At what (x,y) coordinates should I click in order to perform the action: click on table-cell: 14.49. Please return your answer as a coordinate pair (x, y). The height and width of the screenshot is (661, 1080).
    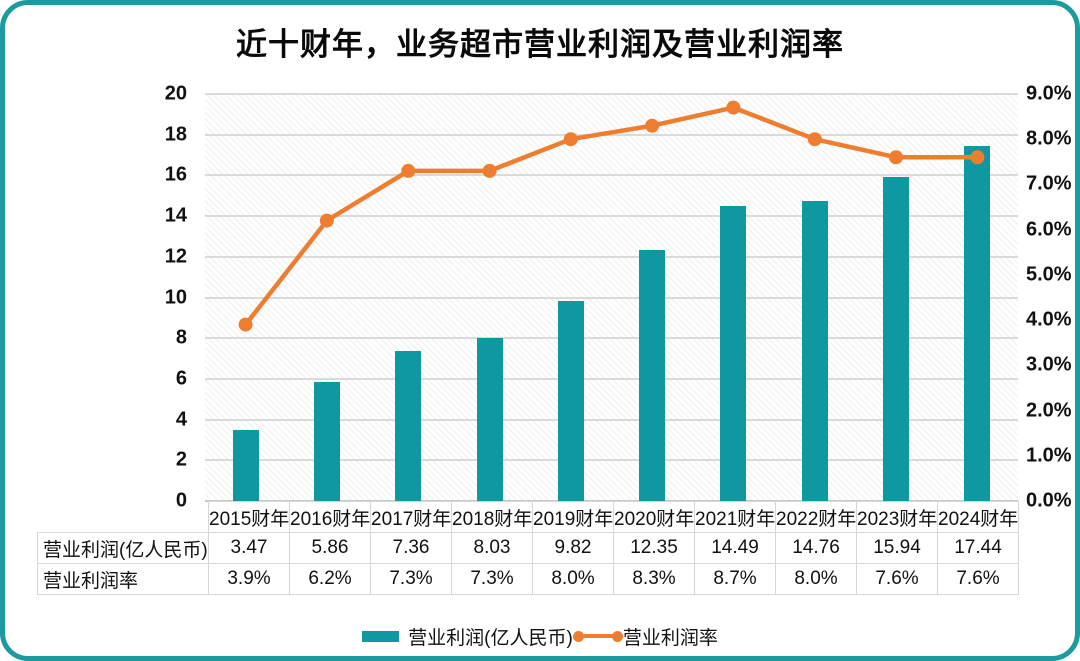
    Looking at the image, I should click on (735, 548).